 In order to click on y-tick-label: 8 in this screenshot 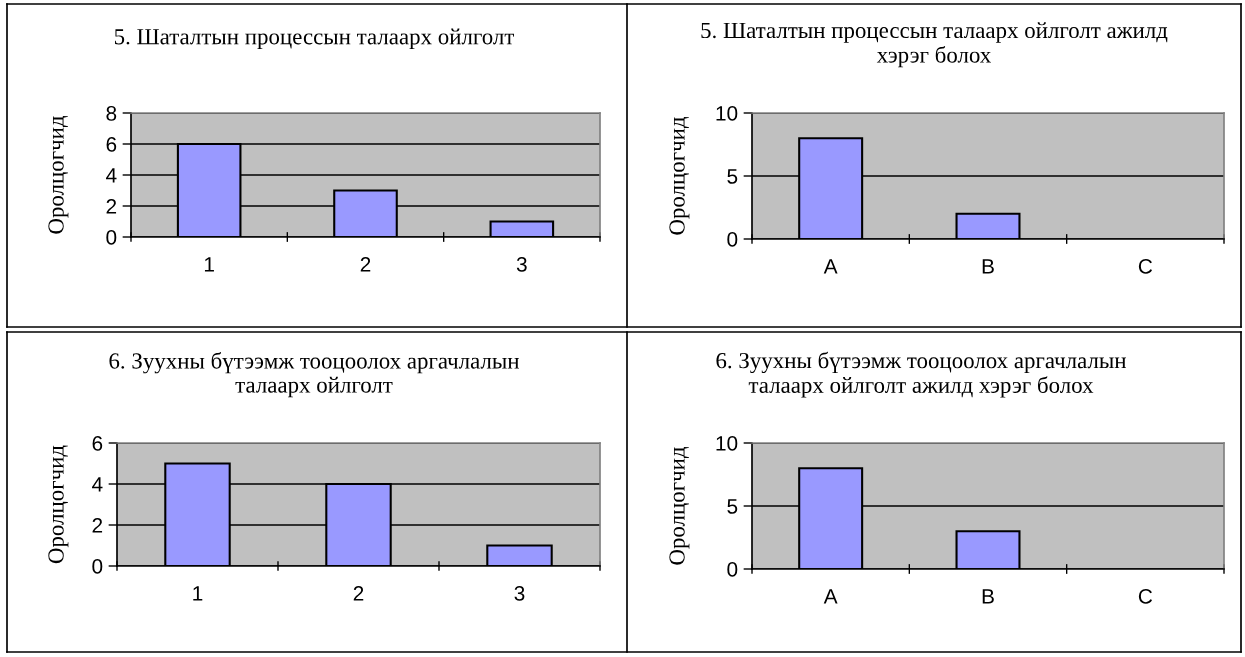, I will do `click(111, 113)`.